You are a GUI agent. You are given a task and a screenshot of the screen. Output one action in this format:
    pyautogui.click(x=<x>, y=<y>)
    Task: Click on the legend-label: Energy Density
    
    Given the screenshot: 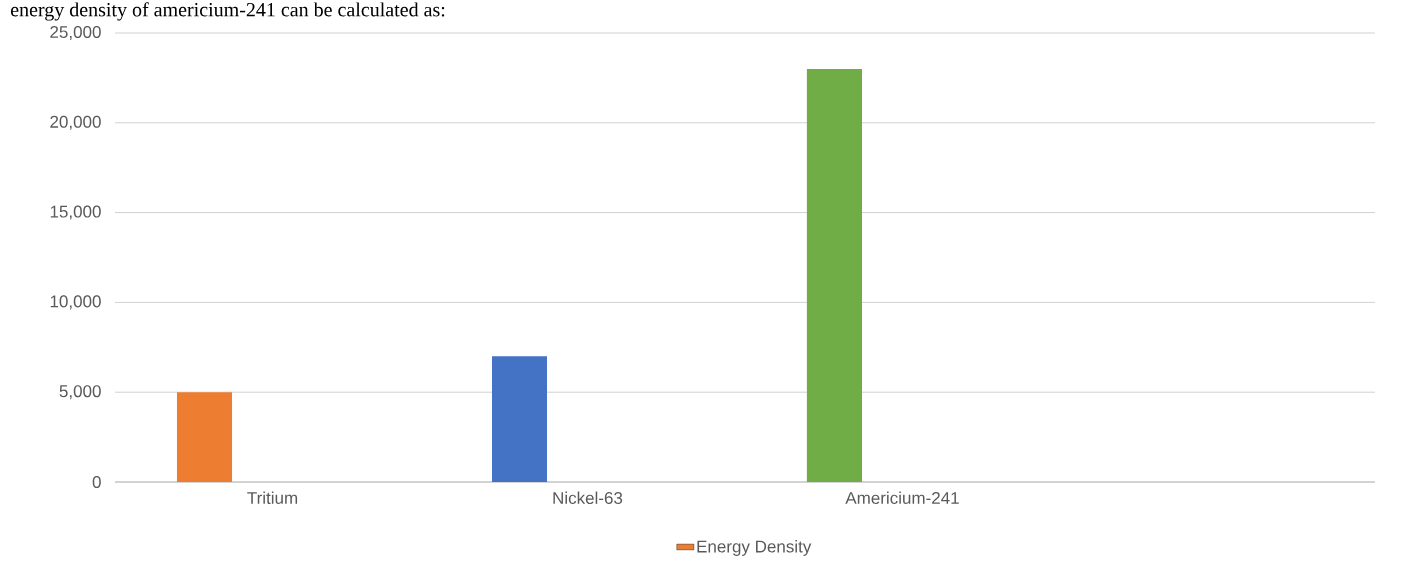 What is the action you would take?
    pyautogui.click(x=754, y=548)
    